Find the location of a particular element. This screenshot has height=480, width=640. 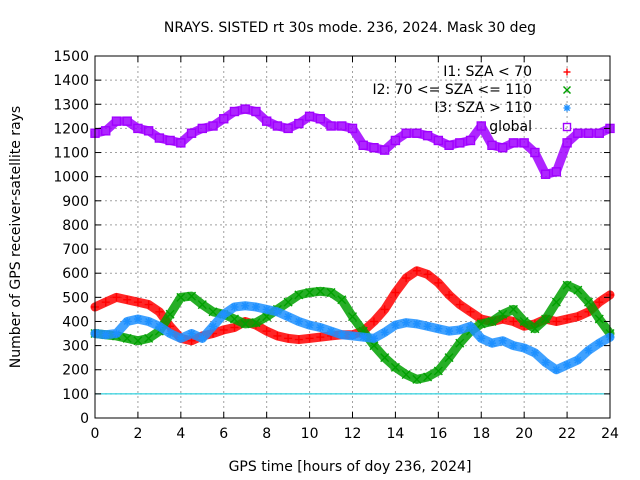

x-tick-label: 4 is located at coordinates (180, 434).